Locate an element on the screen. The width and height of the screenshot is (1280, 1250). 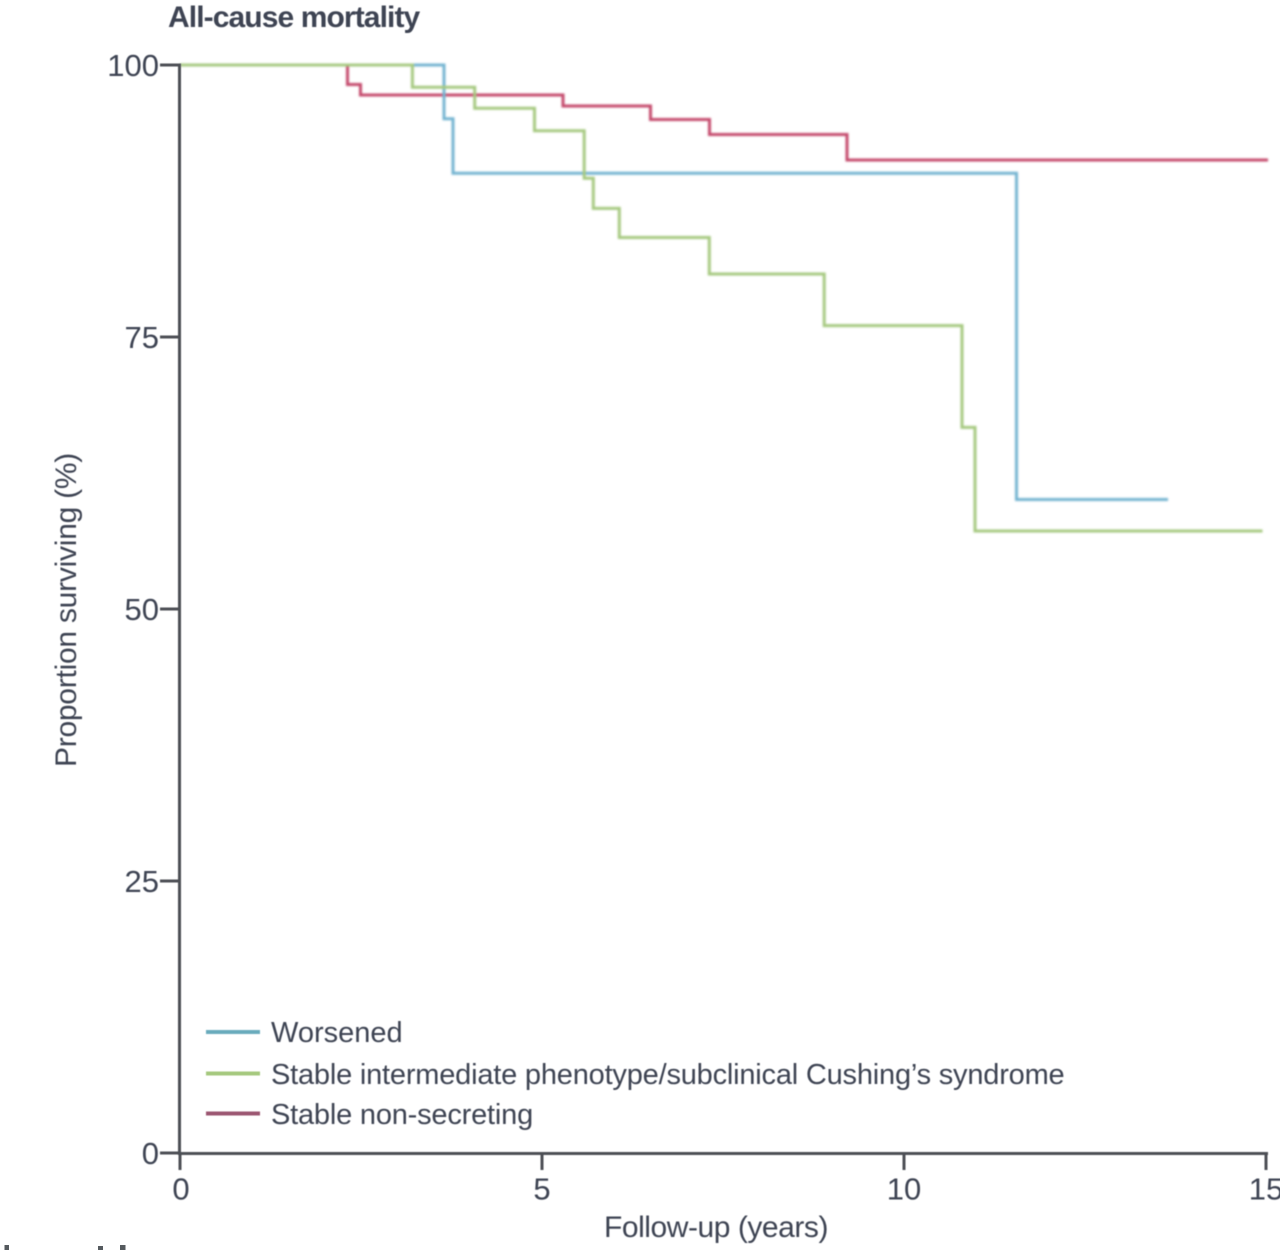
svg-text: 75 is located at coordinates (142, 337).